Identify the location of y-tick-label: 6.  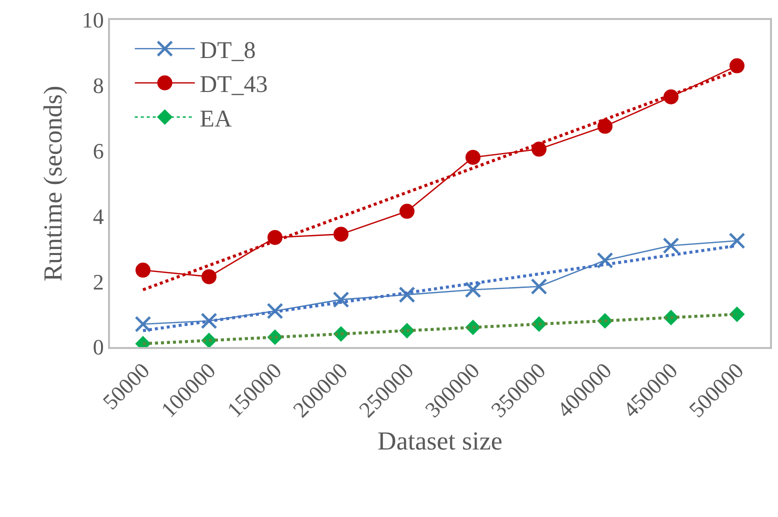
(98, 151).